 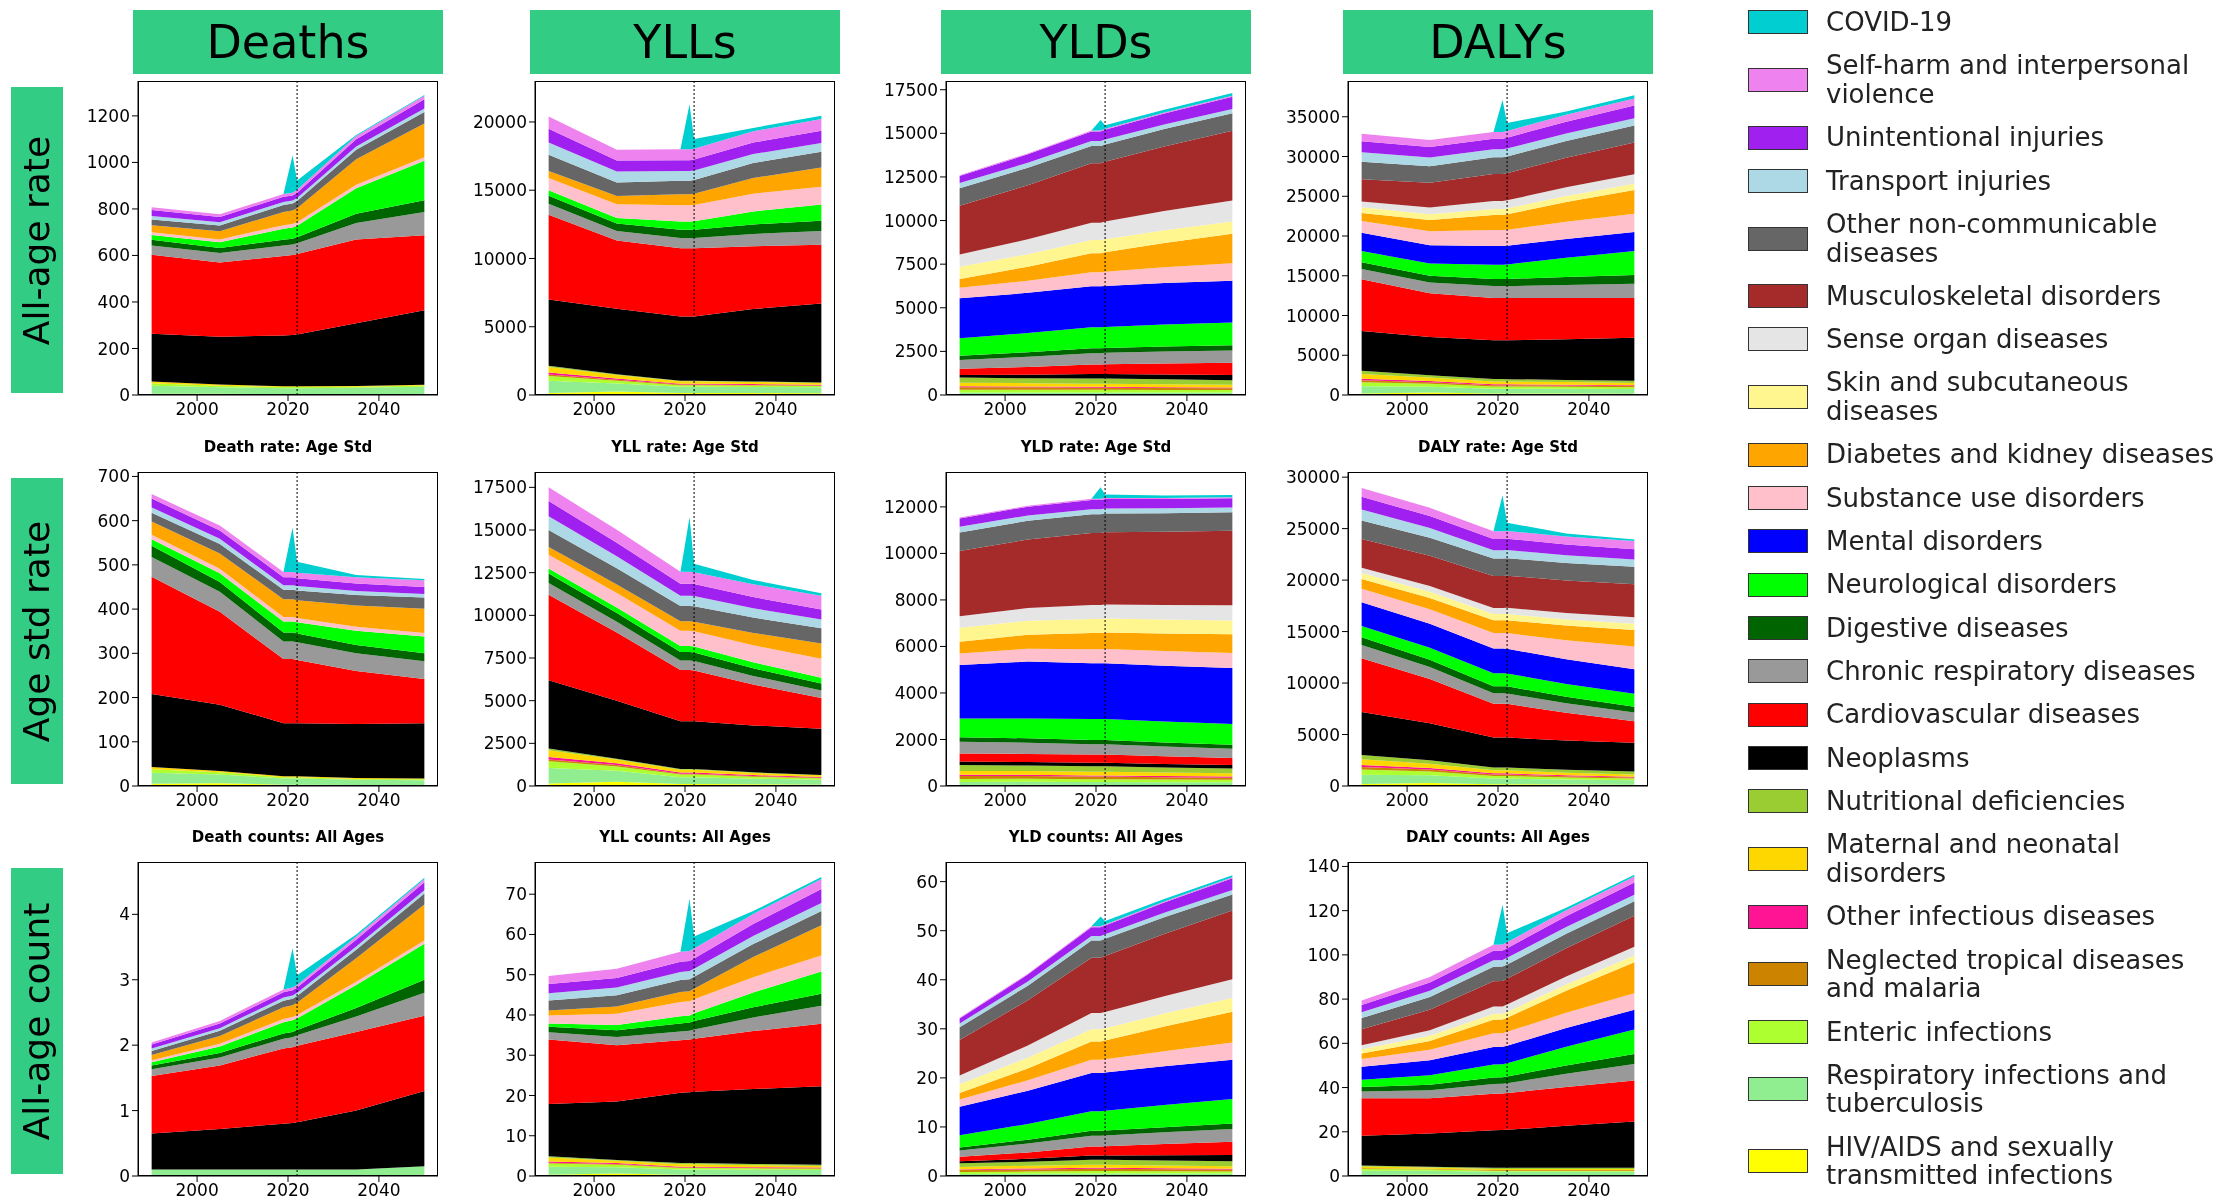 What do you see at coordinates (1939, 180) in the screenshot?
I see `legend-label: Transport injuries` at bounding box center [1939, 180].